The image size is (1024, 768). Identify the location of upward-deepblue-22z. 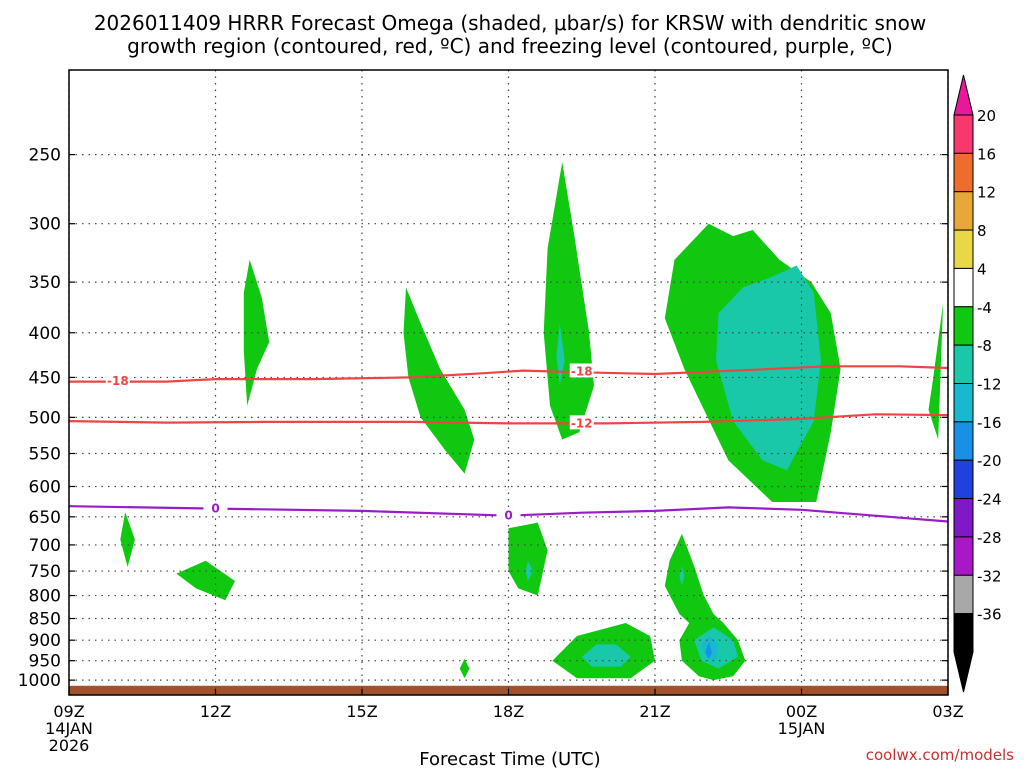
(709, 650).